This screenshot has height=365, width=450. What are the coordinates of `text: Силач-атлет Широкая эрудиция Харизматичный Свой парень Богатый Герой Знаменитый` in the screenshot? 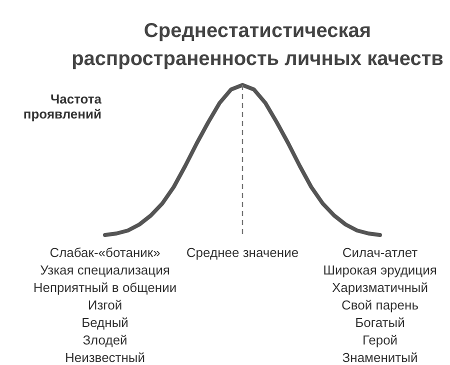 It's located at (380, 305).